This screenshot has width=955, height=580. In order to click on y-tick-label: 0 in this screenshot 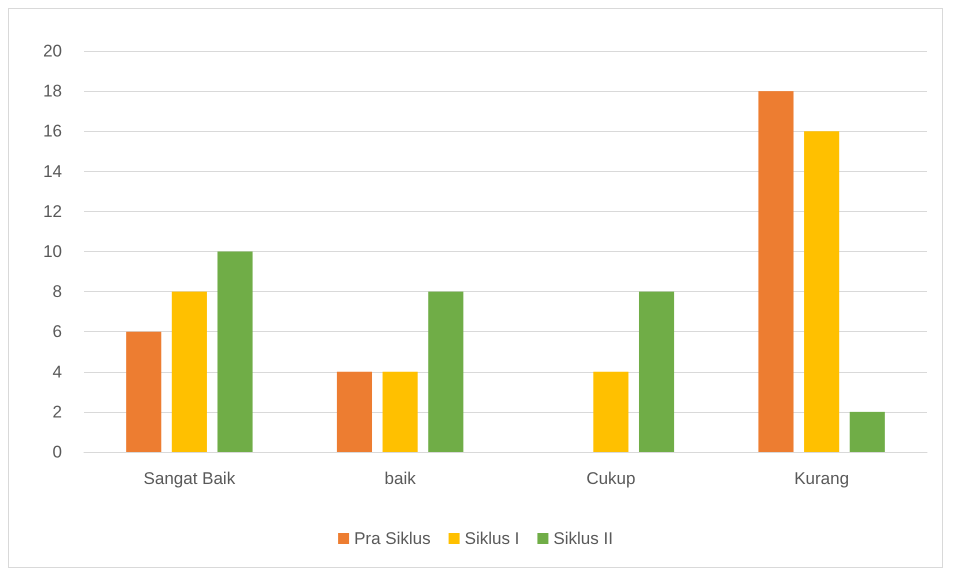, I will do `click(57, 452)`.